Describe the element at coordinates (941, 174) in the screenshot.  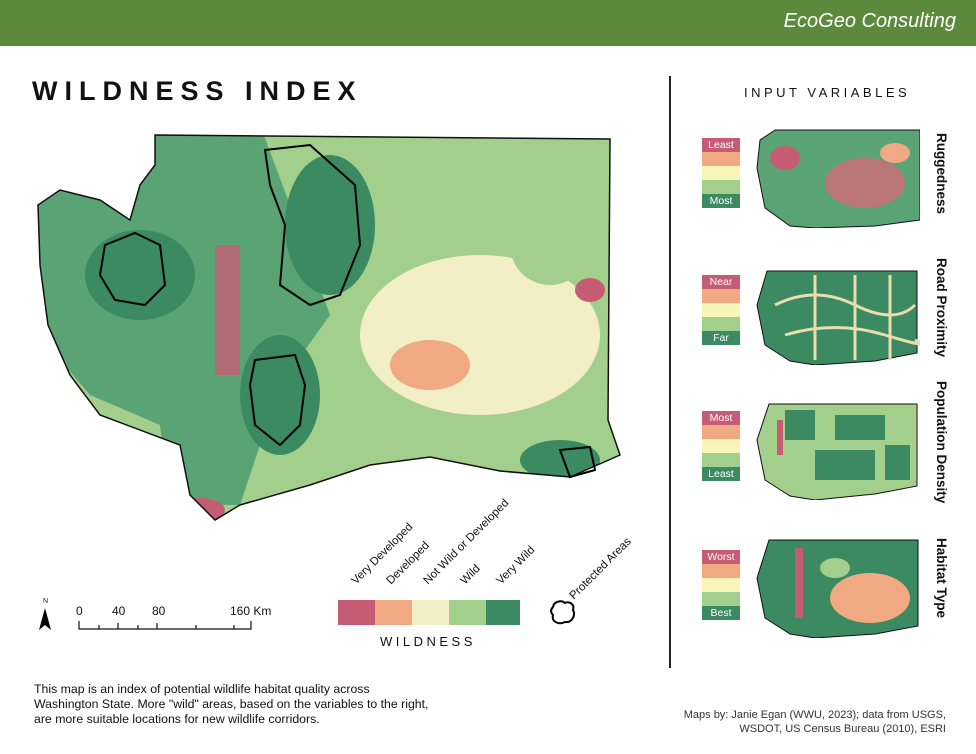
I see `ruggedness-label: Ruggedness` at that location.